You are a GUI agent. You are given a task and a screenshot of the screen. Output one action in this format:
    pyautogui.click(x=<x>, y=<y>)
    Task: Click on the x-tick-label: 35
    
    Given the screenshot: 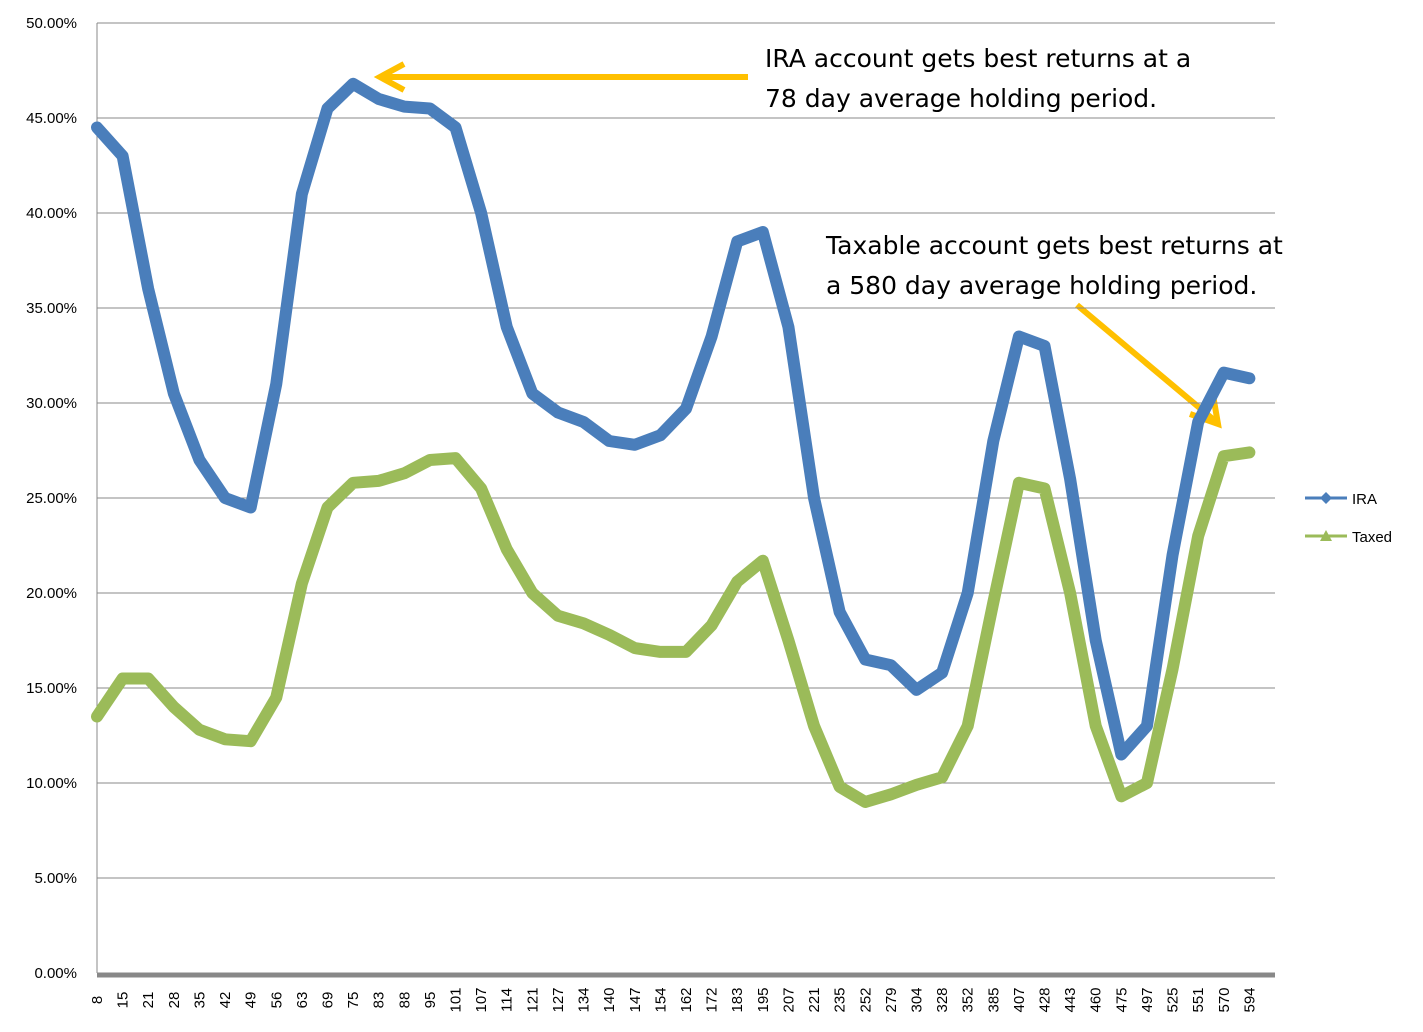 What is the action you would take?
    pyautogui.click(x=199, y=1000)
    